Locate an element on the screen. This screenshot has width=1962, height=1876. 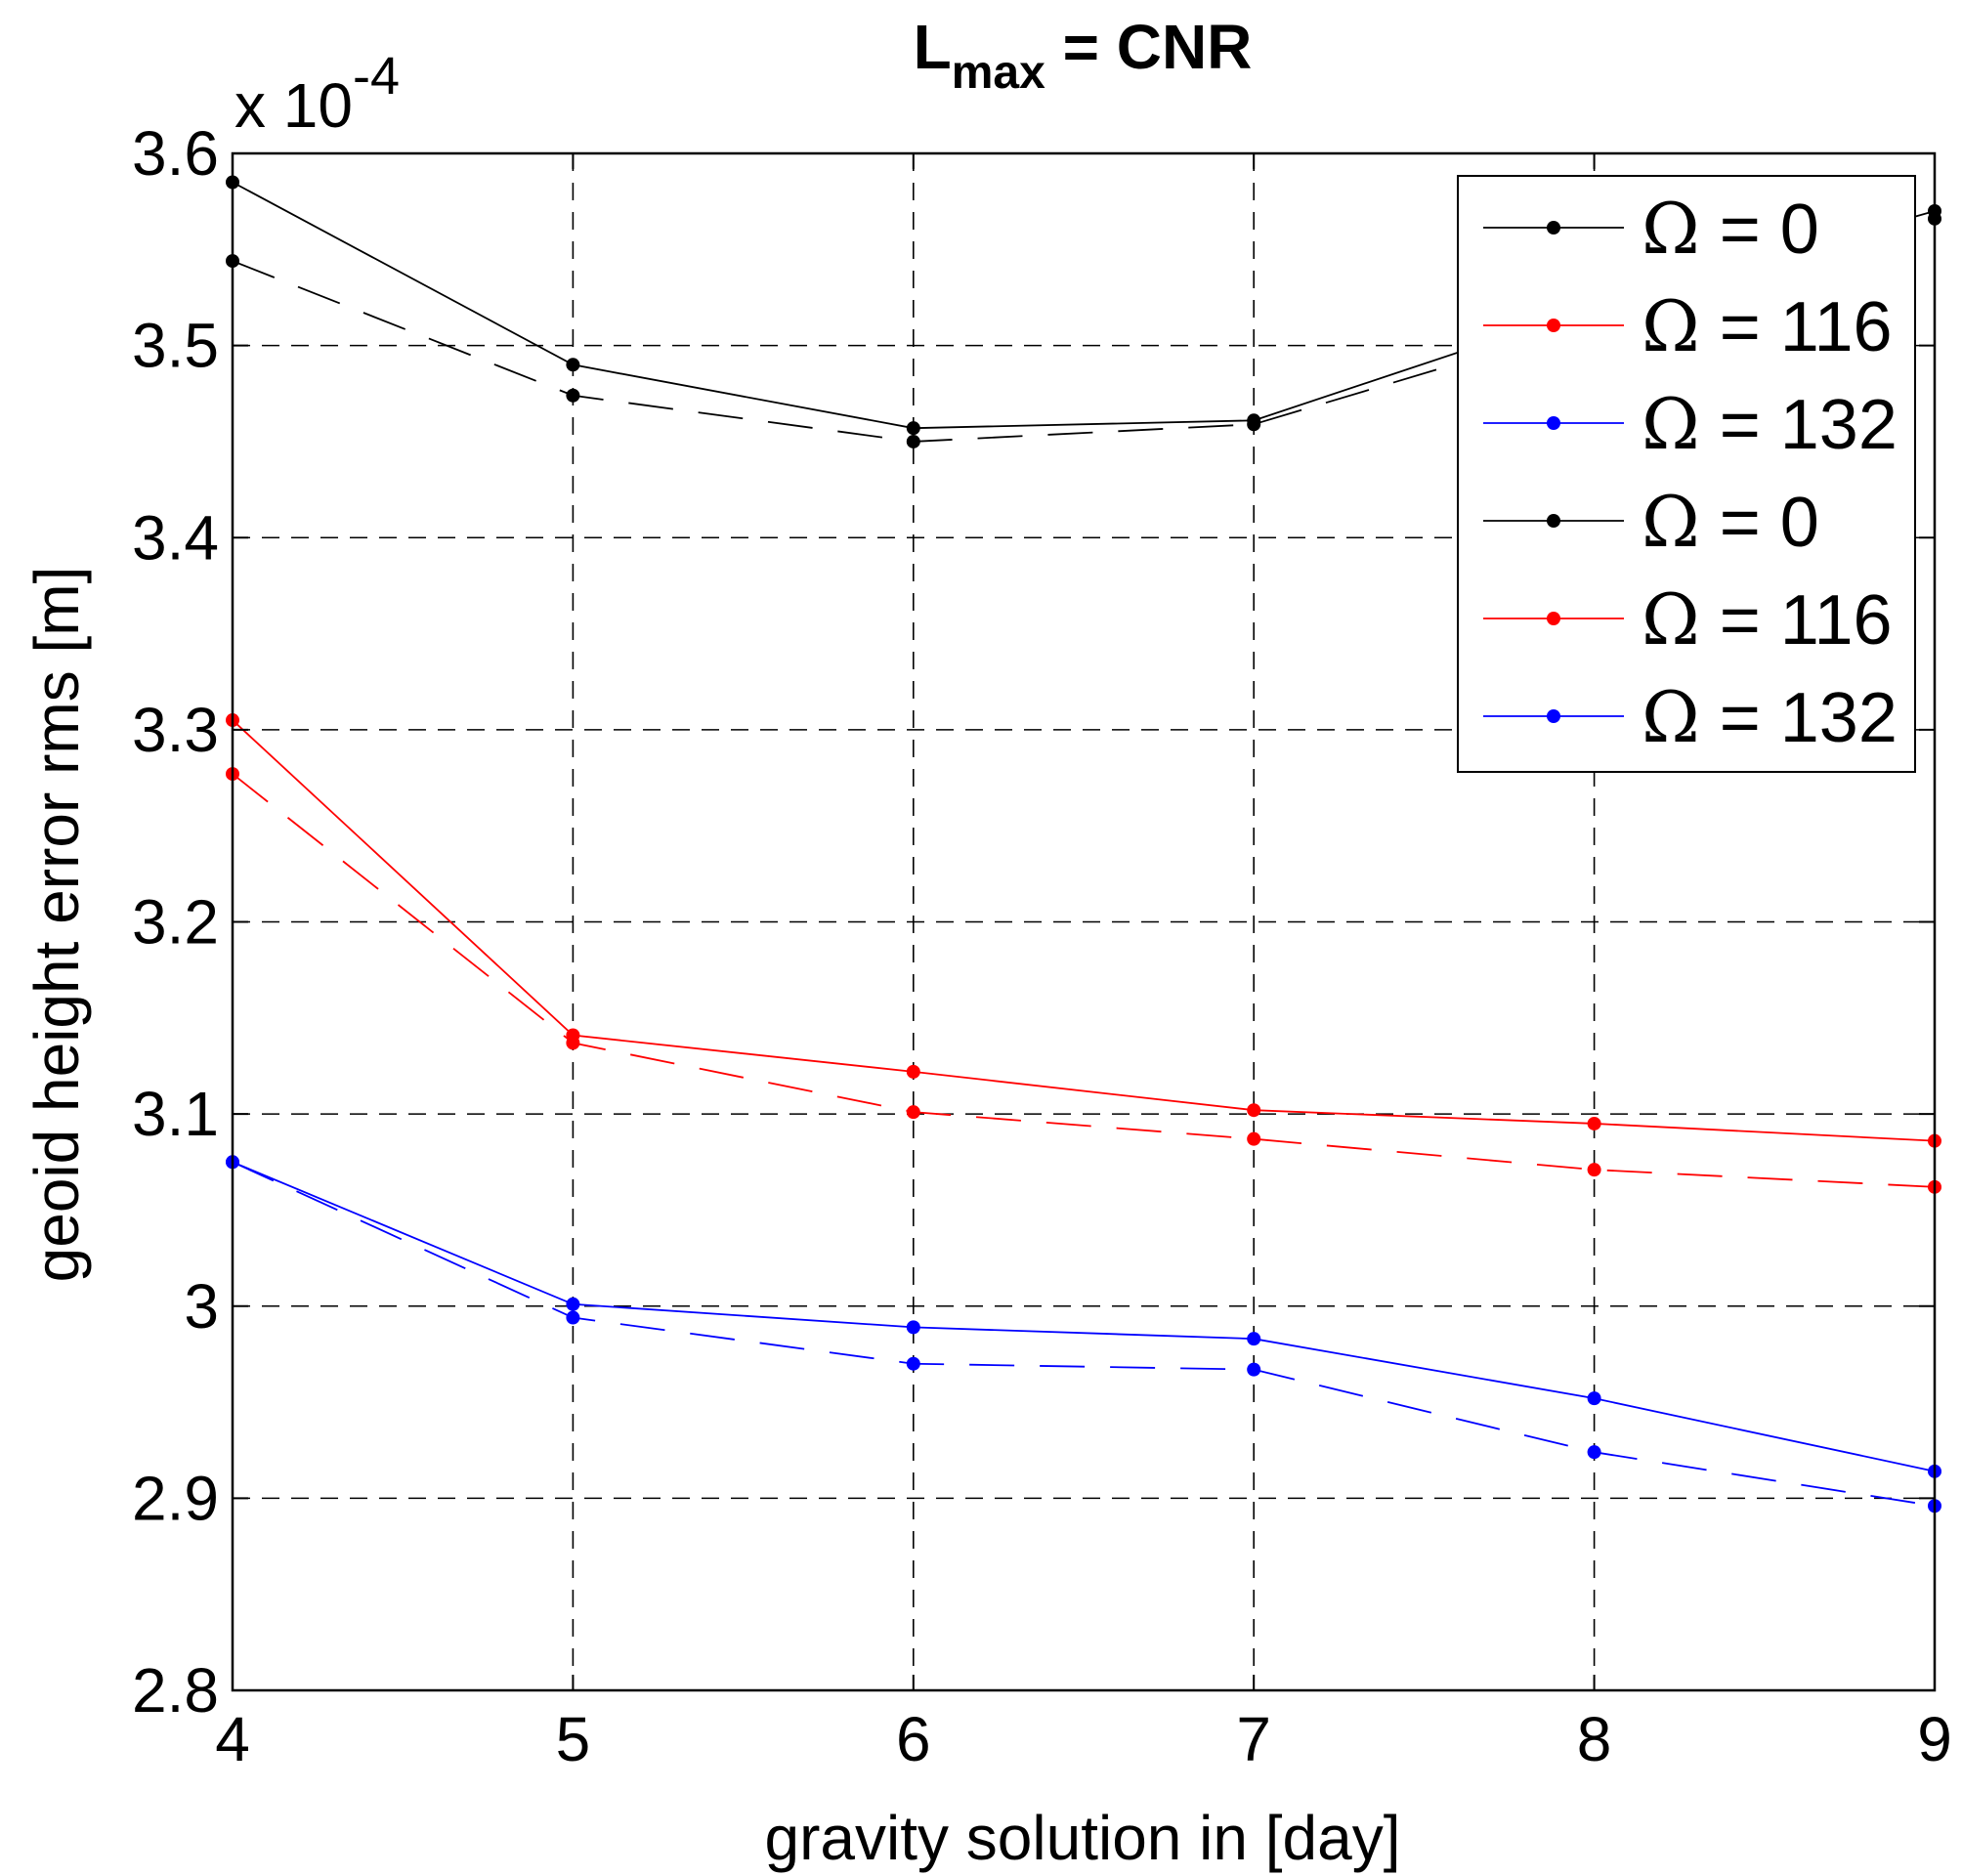
chart-title-suffix: = CNR is located at coordinates (1149, 47).